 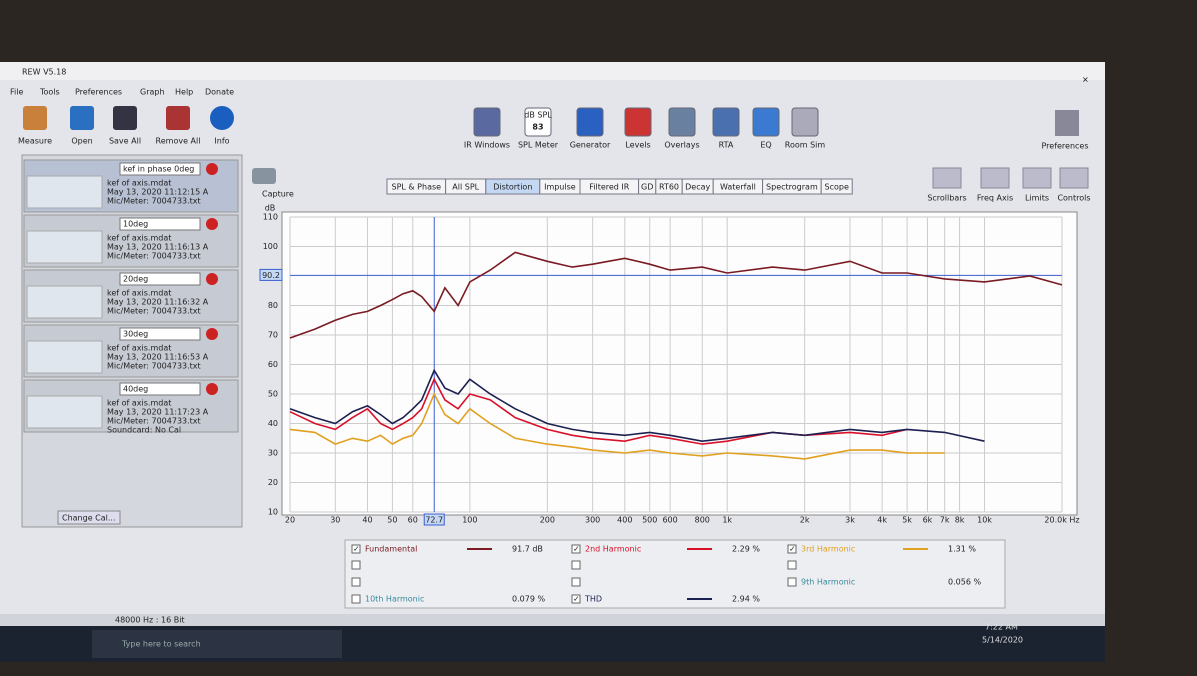 What do you see at coordinates (681, 145) in the screenshot?
I see `toolbar-label: Overlays` at bounding box center [681, 145].